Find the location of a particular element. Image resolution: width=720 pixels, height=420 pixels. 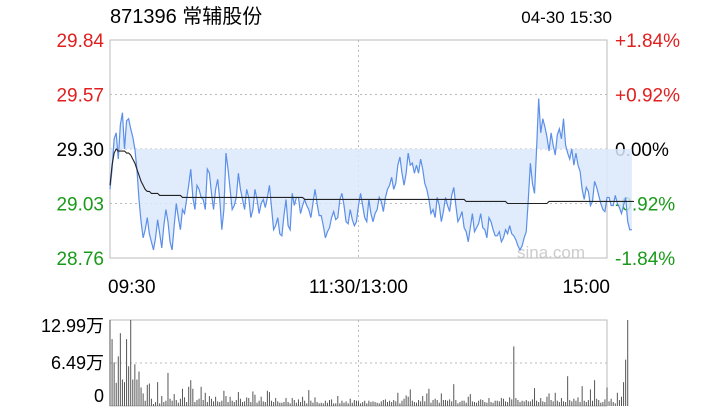

volume-bars is located at coordinates (369, 363).